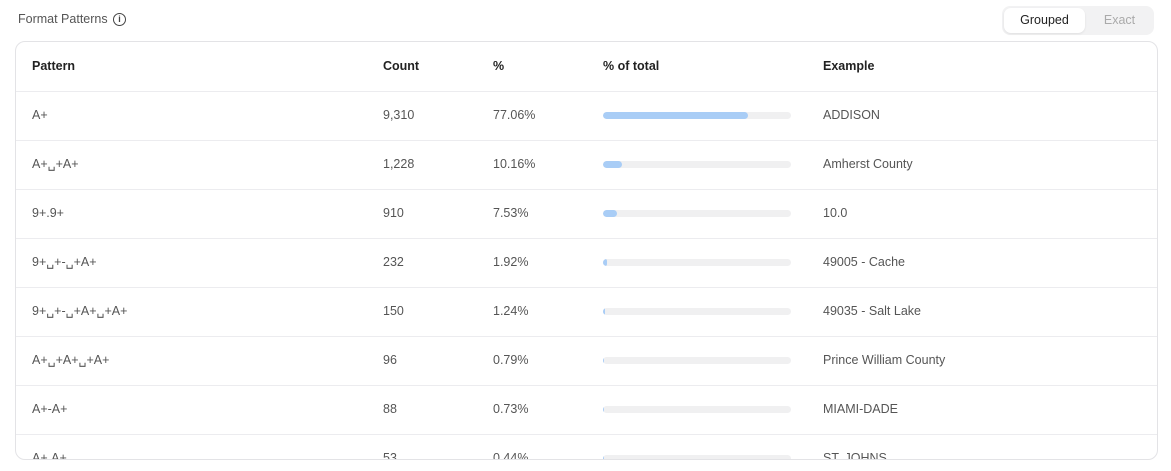  What do you see at coordinates (393, 213) in the screenshot?
I see `count: 910` at bounding box center [393, 213].